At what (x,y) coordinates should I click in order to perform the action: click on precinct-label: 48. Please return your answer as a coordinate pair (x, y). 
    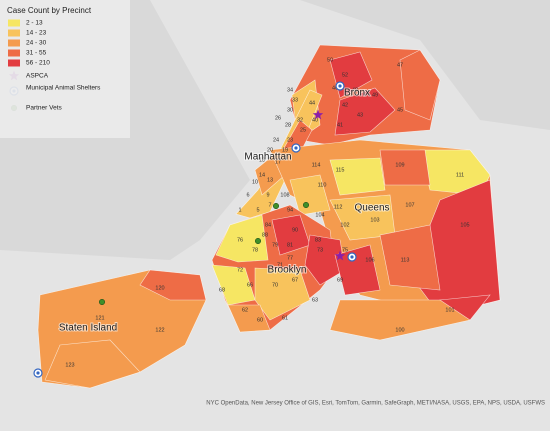
    Looking at the image, I should click on (355, 90).